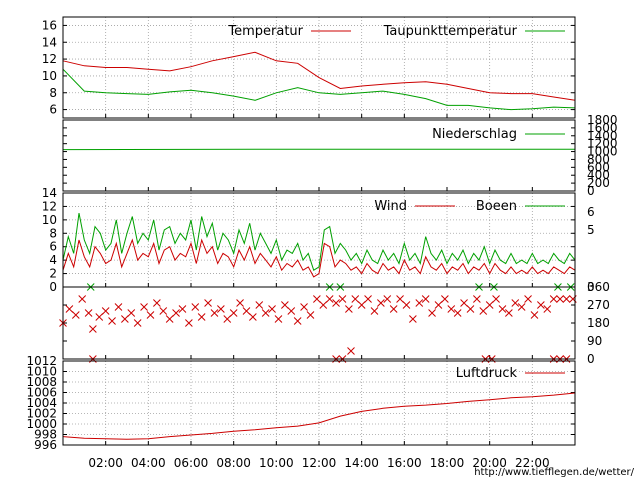  Describe the element at coordinates (447, 463) in the screenshot. I see `xtick-label: 18:00` at that location.